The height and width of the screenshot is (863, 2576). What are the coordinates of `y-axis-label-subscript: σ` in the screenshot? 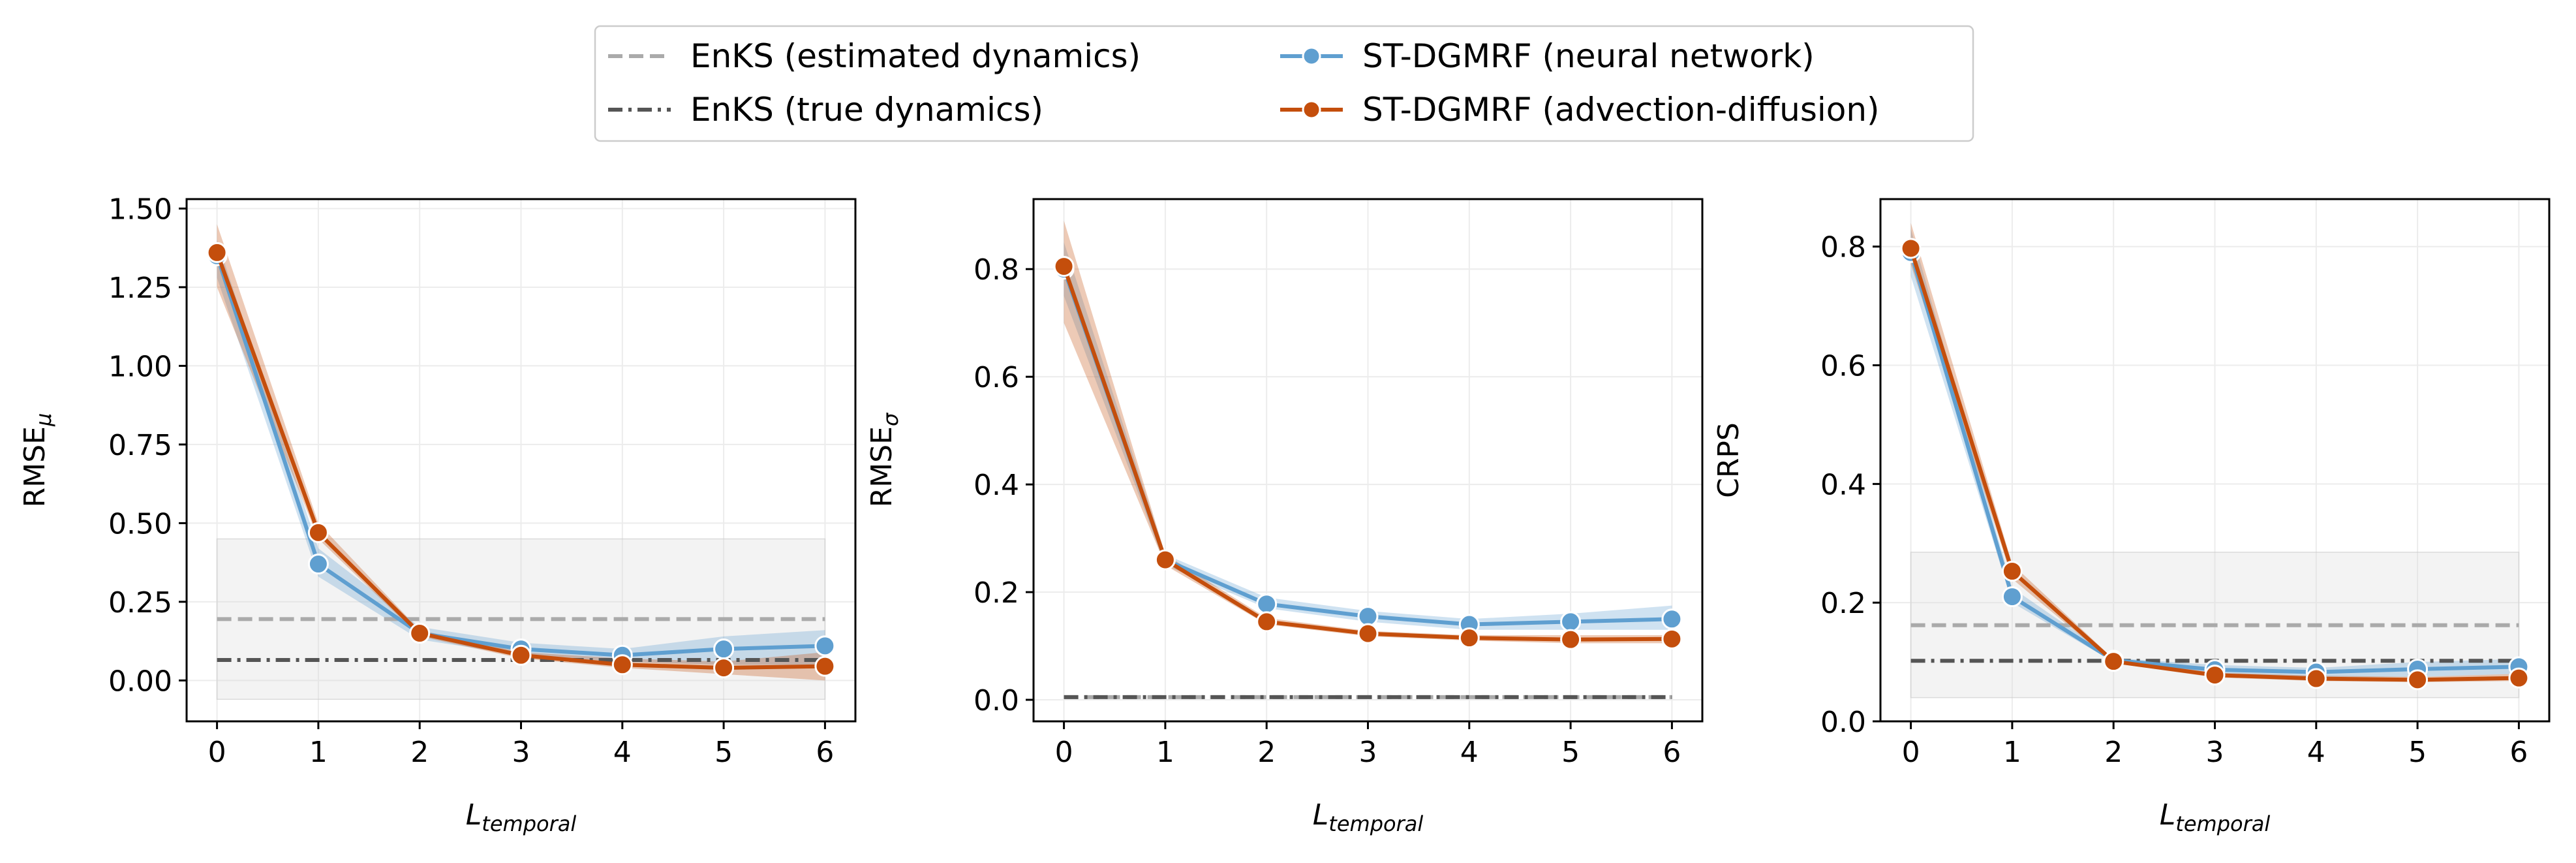 It's located at (890, 419).